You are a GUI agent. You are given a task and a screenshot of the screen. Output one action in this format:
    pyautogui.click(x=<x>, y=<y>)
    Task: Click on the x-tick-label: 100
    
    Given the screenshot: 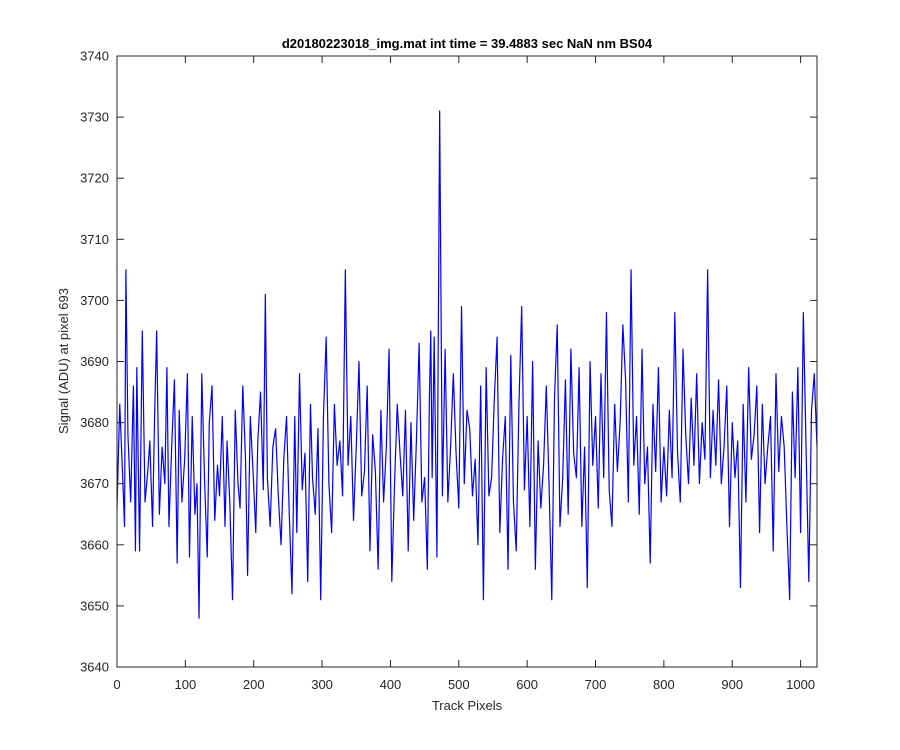 What is the action you would take?
    pyautogui.click(x=186, y=684)
    